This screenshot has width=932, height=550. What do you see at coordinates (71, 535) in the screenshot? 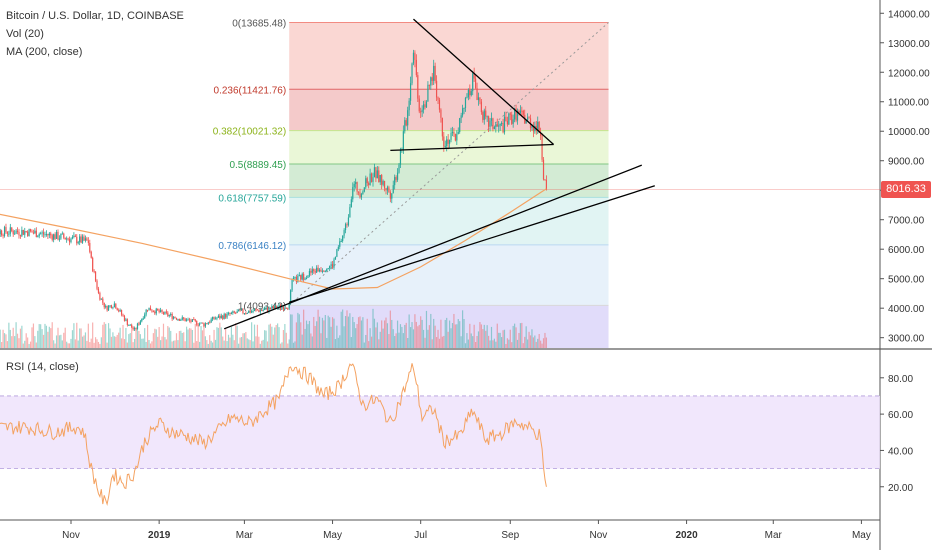
I see `time-axis-label: Nov` at bounding box center [71, 535].